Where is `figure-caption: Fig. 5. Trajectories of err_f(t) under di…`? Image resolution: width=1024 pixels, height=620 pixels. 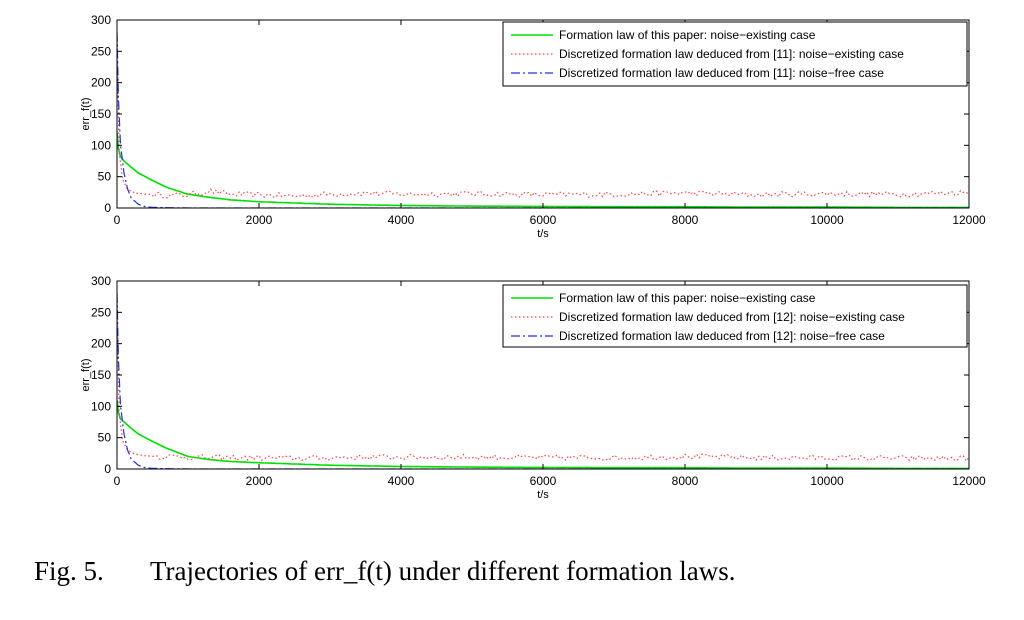 figure-caption: Fig. 5. Trajectories of err_f(t) under di… is located at coordinates (385, 571).